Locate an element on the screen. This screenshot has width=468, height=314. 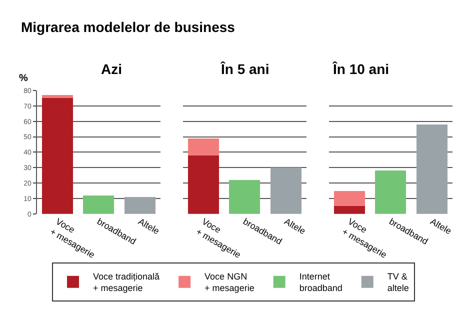
chart-title: În 5 ani is located at coordinates (245, 69).